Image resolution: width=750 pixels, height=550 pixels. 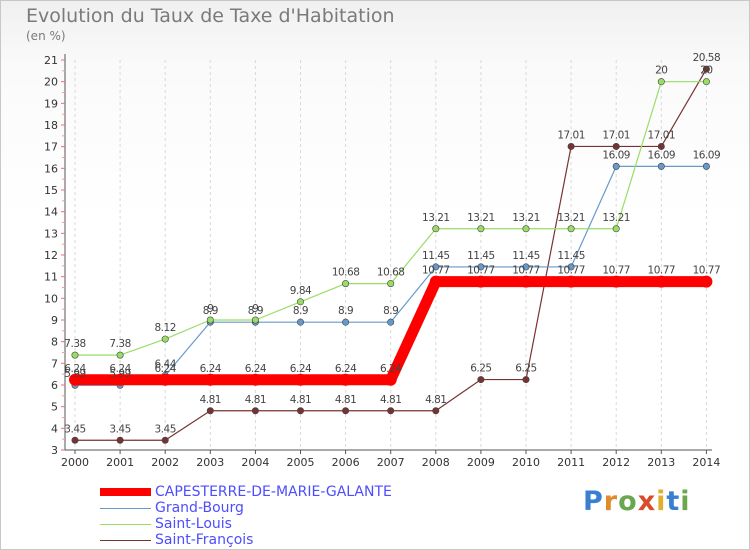 What do you see at coordinates (661, 166) in the screenshot?
I see `point-grand-bourg-2013` at bounding box center [661, 166].